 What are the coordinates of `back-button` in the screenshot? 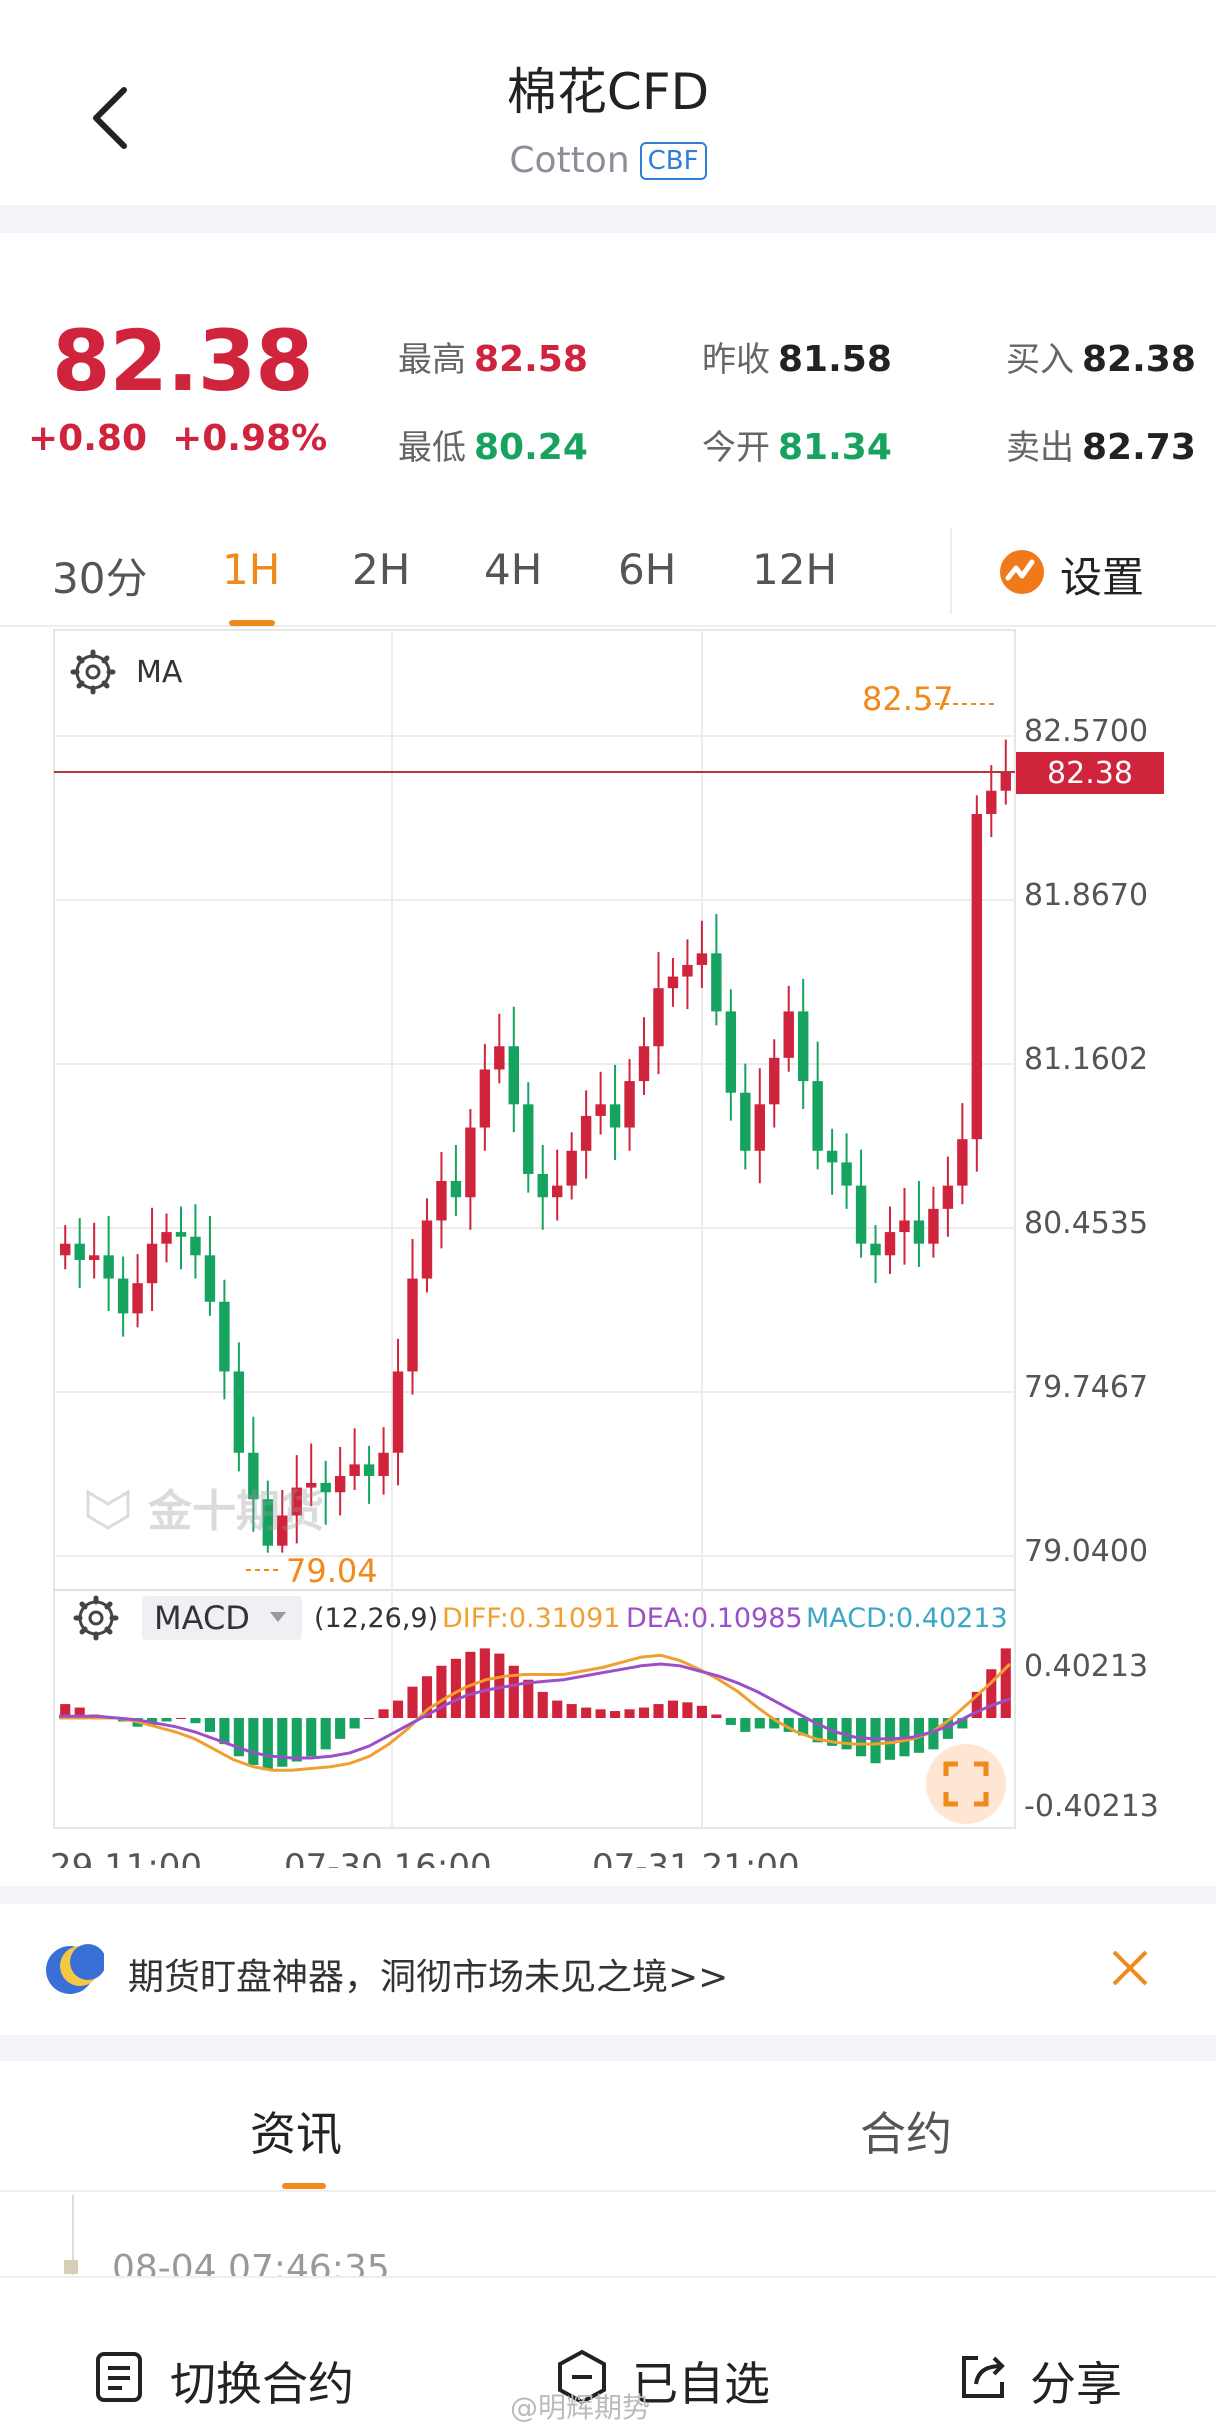 It's located at (112, 118).